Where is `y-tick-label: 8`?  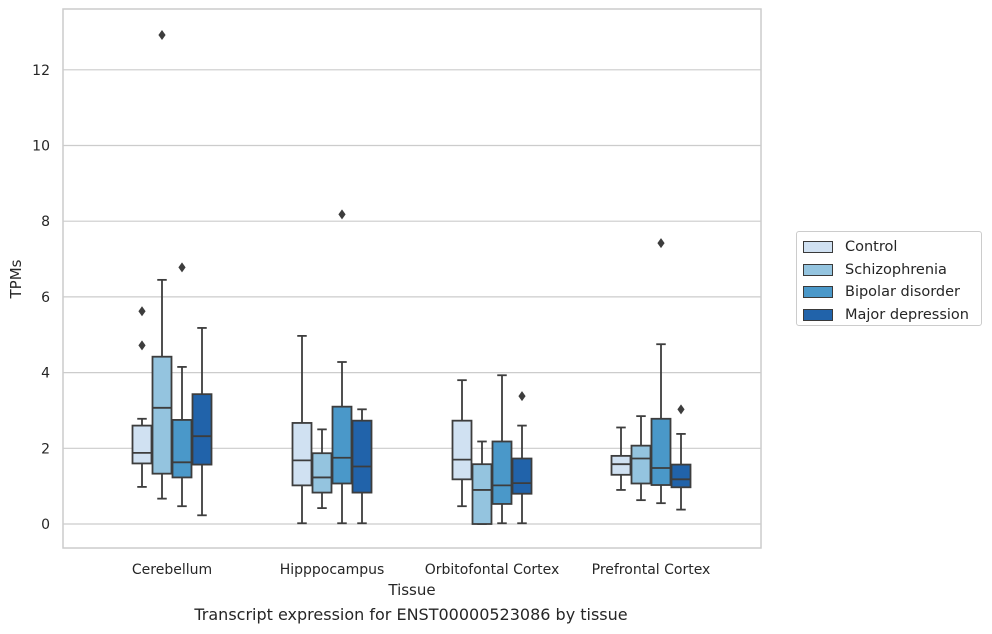
y-tick-label: 8 is located at coordinates (45, 222).